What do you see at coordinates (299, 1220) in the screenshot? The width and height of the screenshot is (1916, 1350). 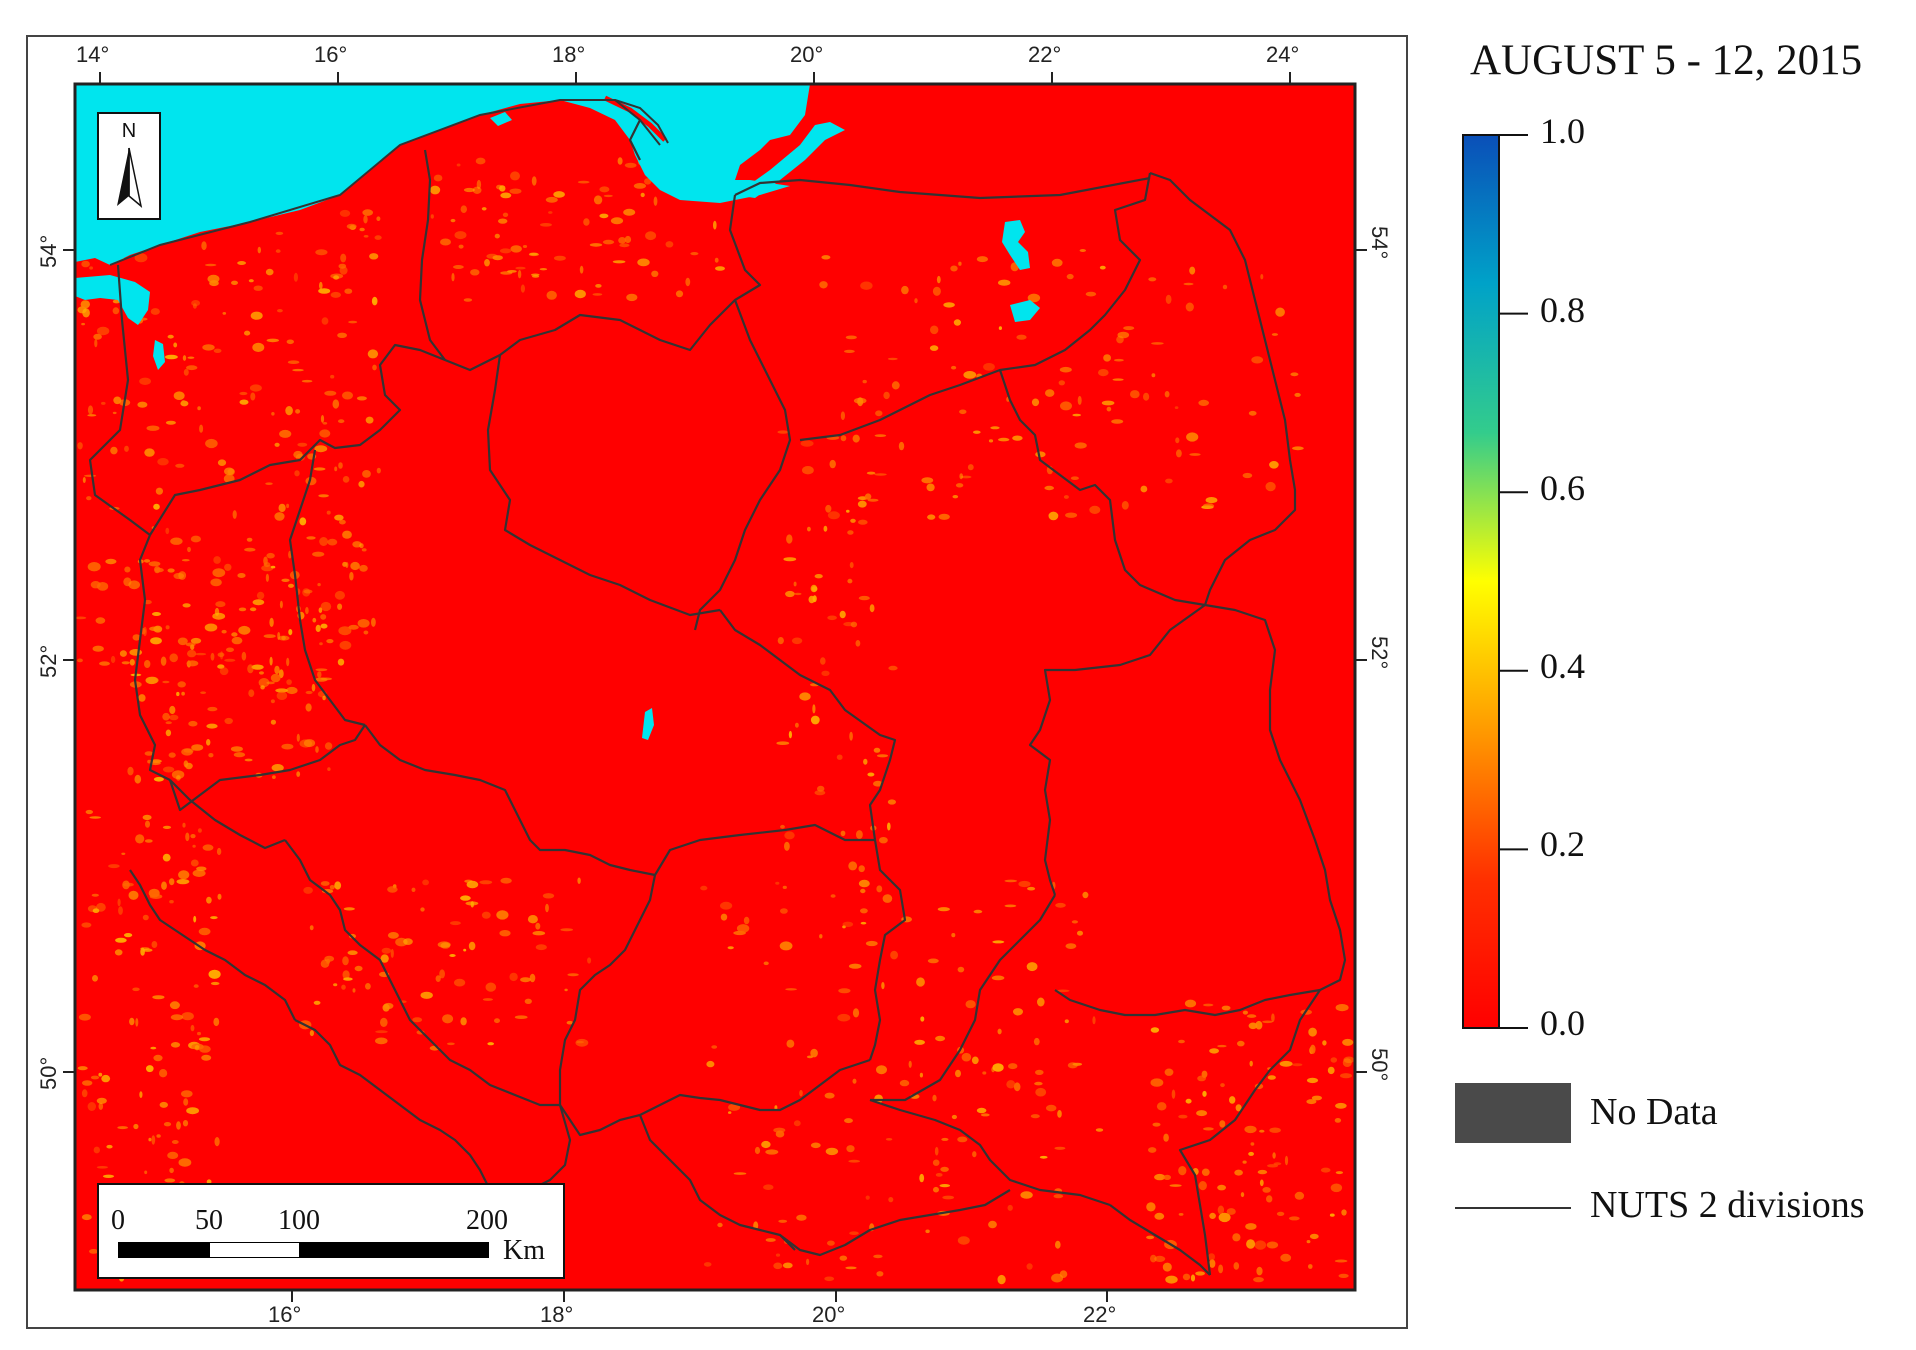 I see `scale-tick-label: 100` at bounding box center [299, 1220].